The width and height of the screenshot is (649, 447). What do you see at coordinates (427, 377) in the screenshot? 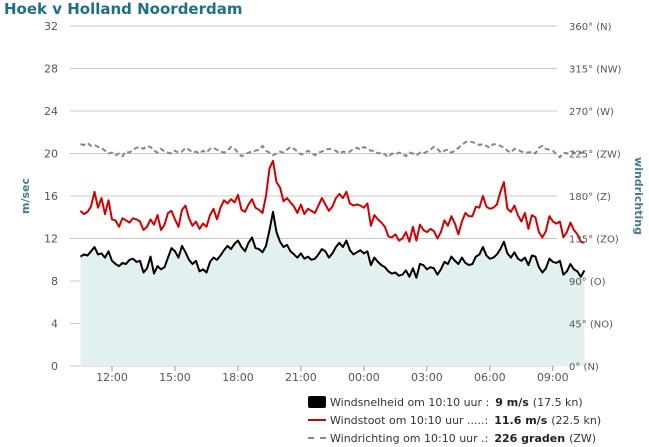
I see `x-tick-label: 03:00` at bounding box center [427, 377].